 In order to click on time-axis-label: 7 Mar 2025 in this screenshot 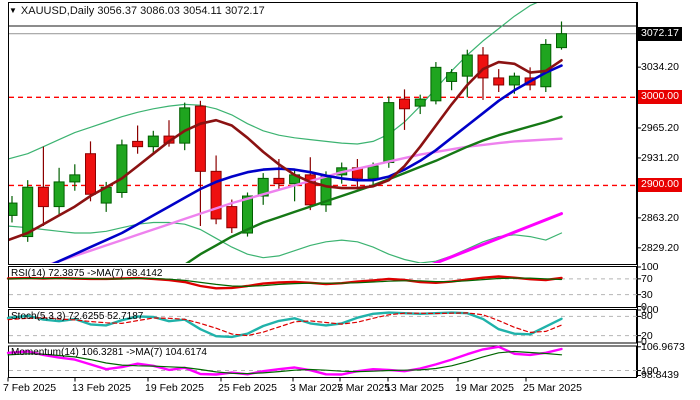, I will do `click(364, 388)`.